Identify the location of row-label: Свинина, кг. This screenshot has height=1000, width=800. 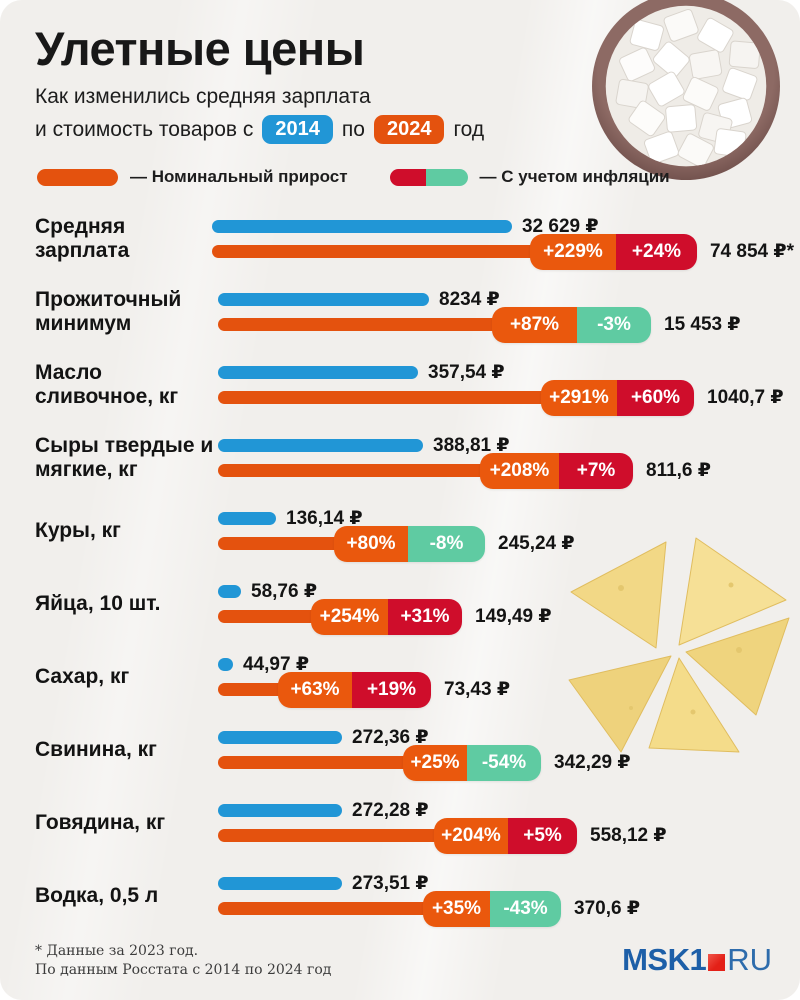
(96, 750).